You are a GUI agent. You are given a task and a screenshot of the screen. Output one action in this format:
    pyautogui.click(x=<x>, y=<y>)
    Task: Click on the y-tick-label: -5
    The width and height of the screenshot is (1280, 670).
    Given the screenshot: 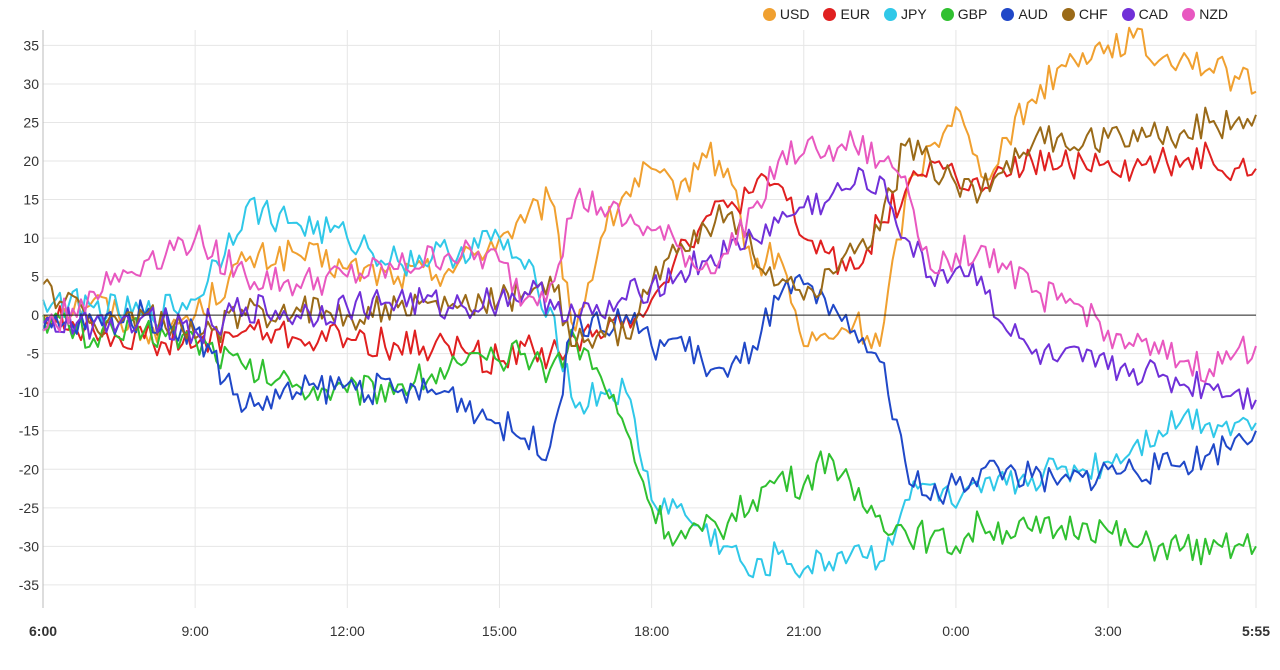 What is the action you would take?
    pyautogui.click(x=33, y=354)
    